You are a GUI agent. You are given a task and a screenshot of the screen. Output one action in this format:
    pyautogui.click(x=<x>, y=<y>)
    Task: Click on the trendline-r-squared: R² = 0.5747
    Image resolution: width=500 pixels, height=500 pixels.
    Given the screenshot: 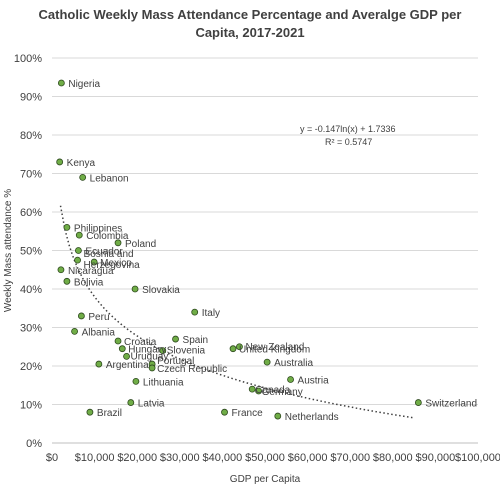 What is the action you would take?
    pyautogui.click(x=348, y=142)
    